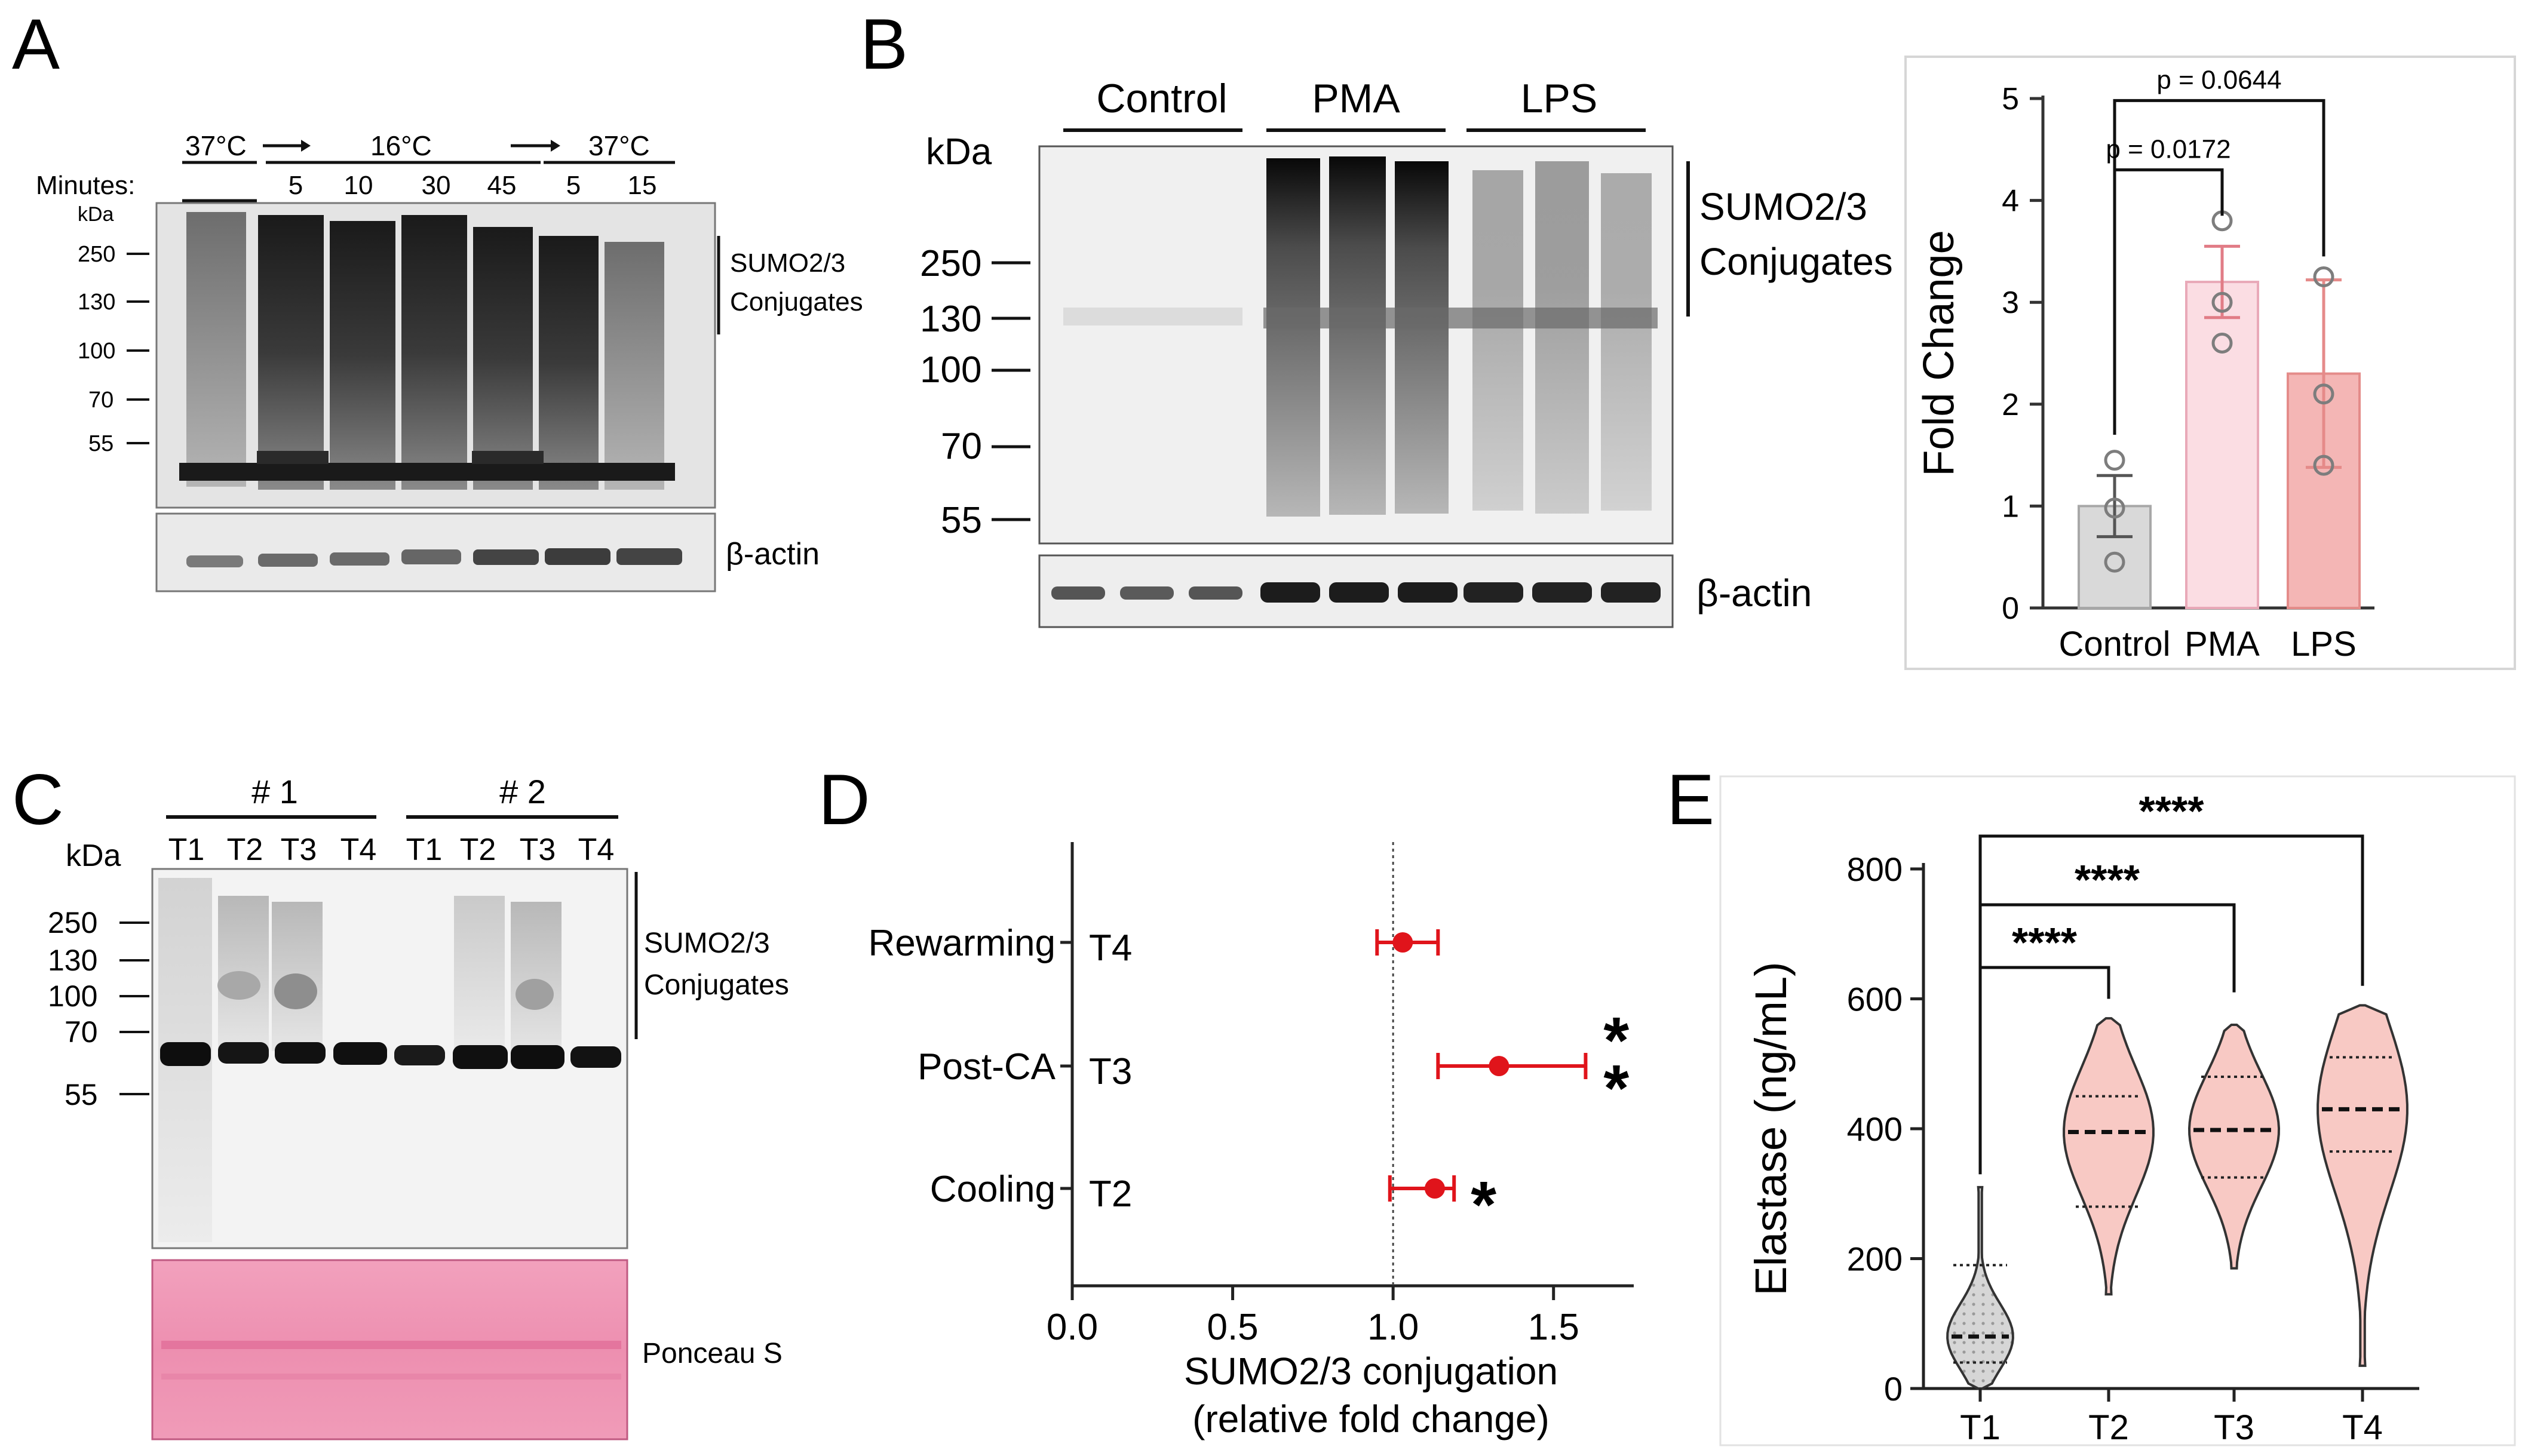 The width and height of the screenshot is (2522, 1456). I want to click on violin-e-t1, so click(1980, 1287).